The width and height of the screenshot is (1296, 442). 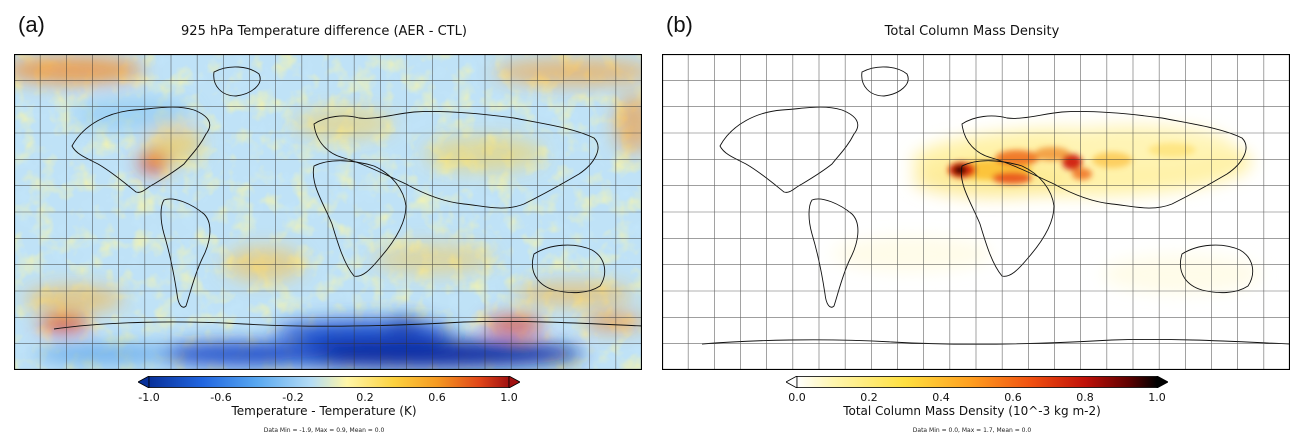 I want to click on data-stats: Data Min = -1.9, Max = 0.9, Mean = 0.0, so click(x=324, y=430).